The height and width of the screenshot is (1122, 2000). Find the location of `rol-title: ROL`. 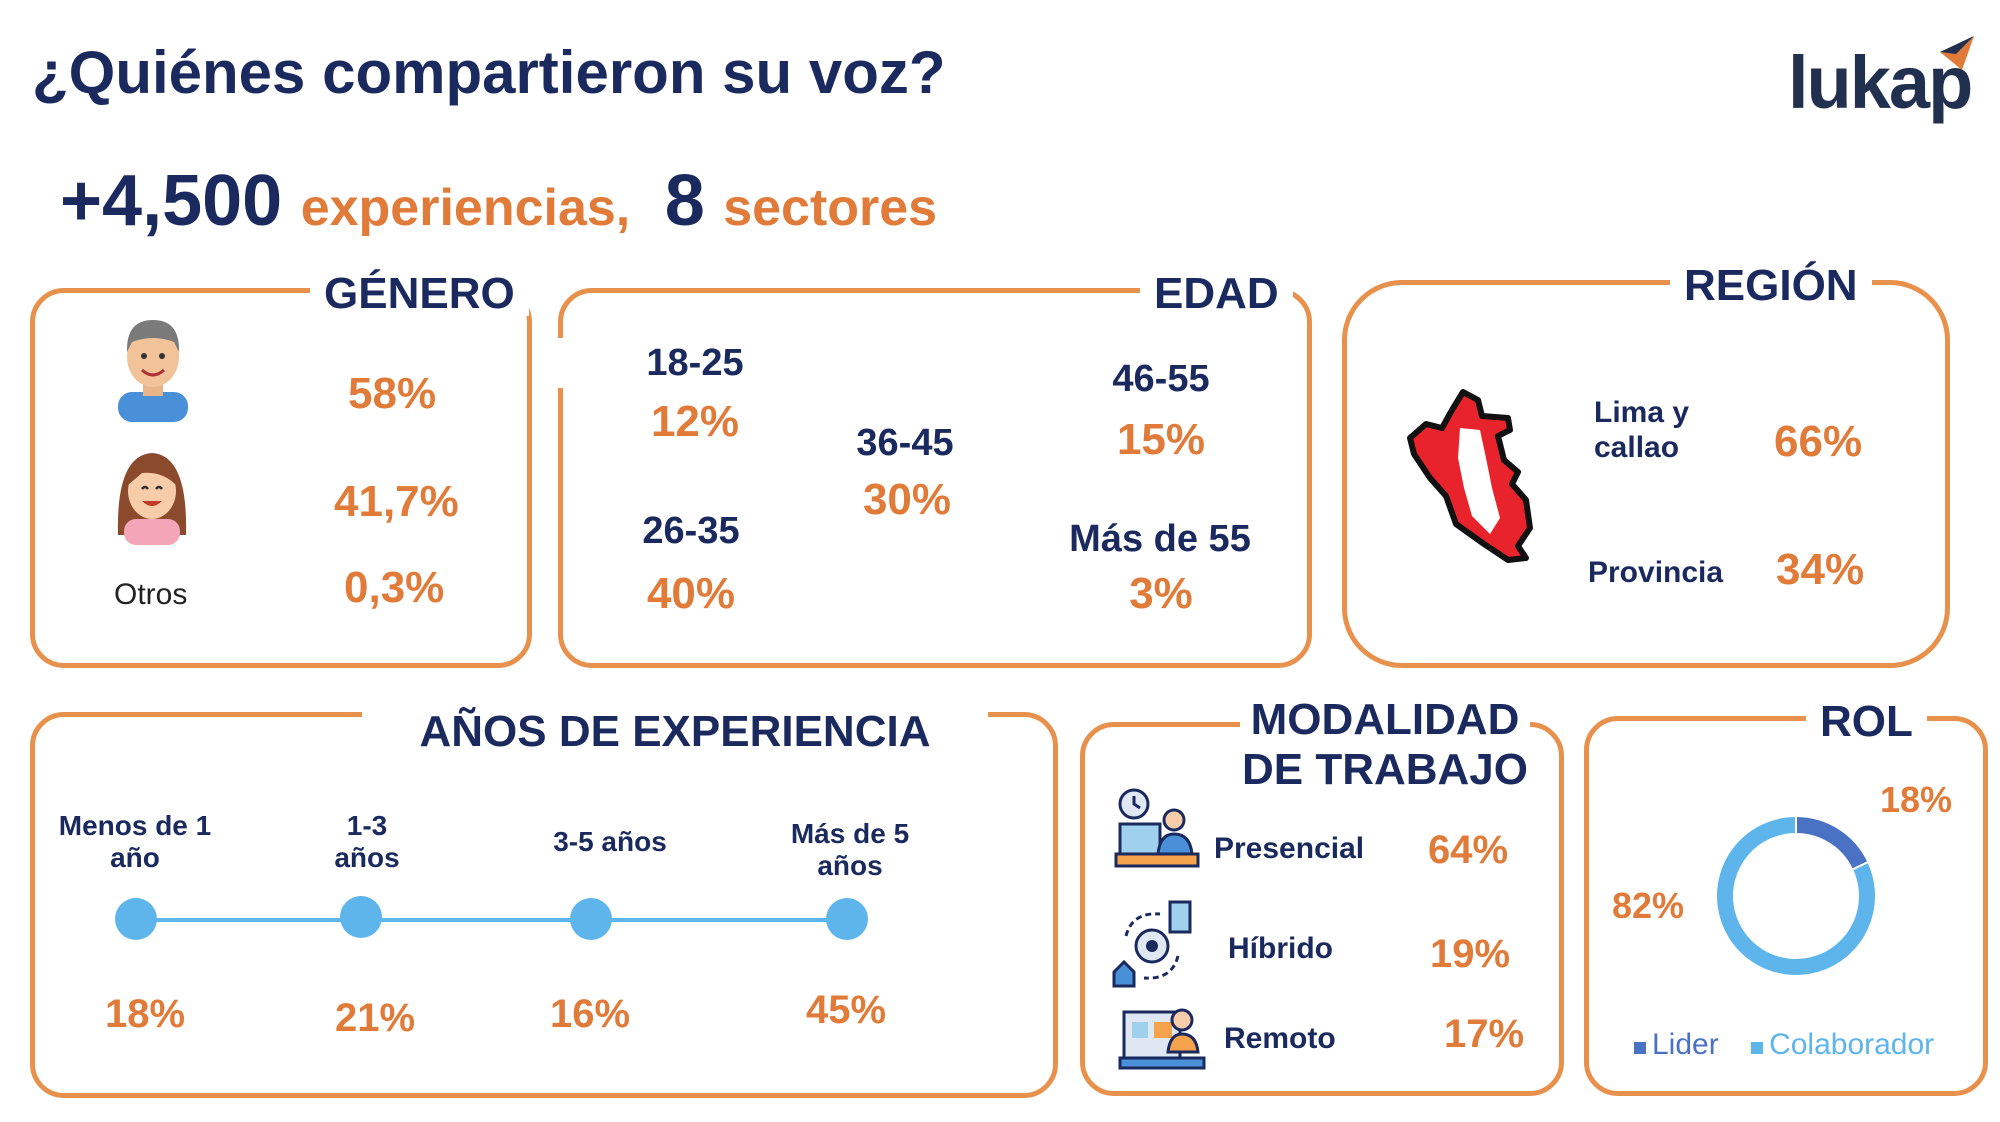

rol-title: ROL is located at coordinates (1866, 722).